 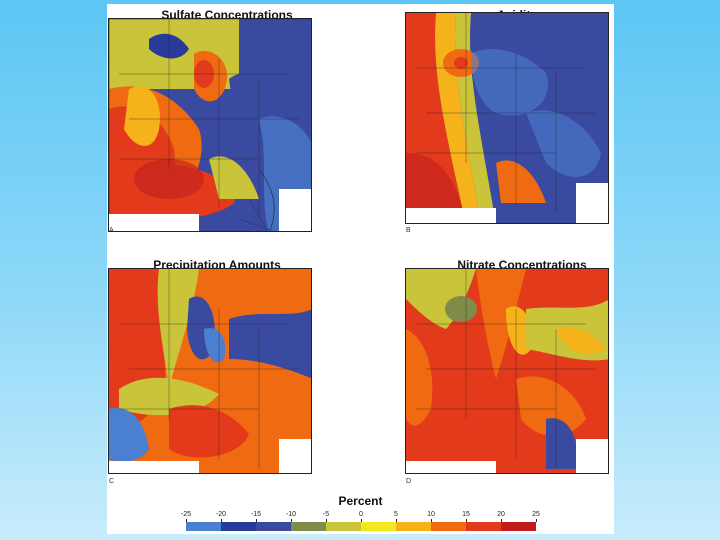 I want to click on legend-title: Percent, so click(x=360, y=501).